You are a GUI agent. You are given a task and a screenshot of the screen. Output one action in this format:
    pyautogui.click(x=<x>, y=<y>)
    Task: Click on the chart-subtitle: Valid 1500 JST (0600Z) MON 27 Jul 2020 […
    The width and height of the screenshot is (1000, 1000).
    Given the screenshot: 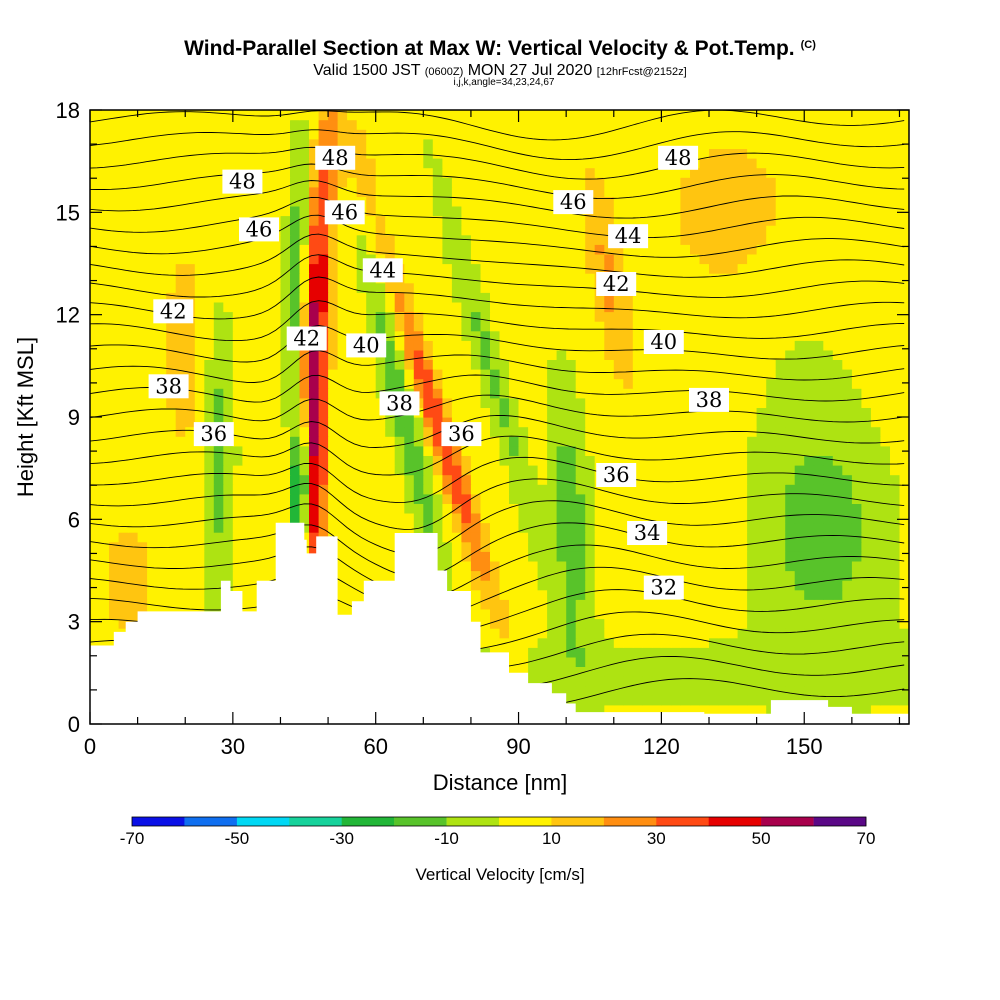 What is the action you would take?
    pyautogui.click(x=500, y=70)
    